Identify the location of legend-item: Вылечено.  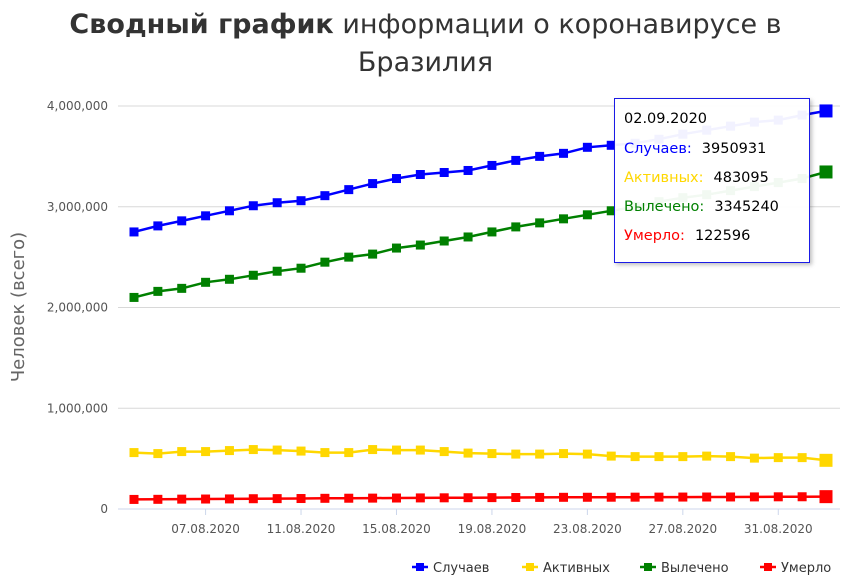
(684, 568).